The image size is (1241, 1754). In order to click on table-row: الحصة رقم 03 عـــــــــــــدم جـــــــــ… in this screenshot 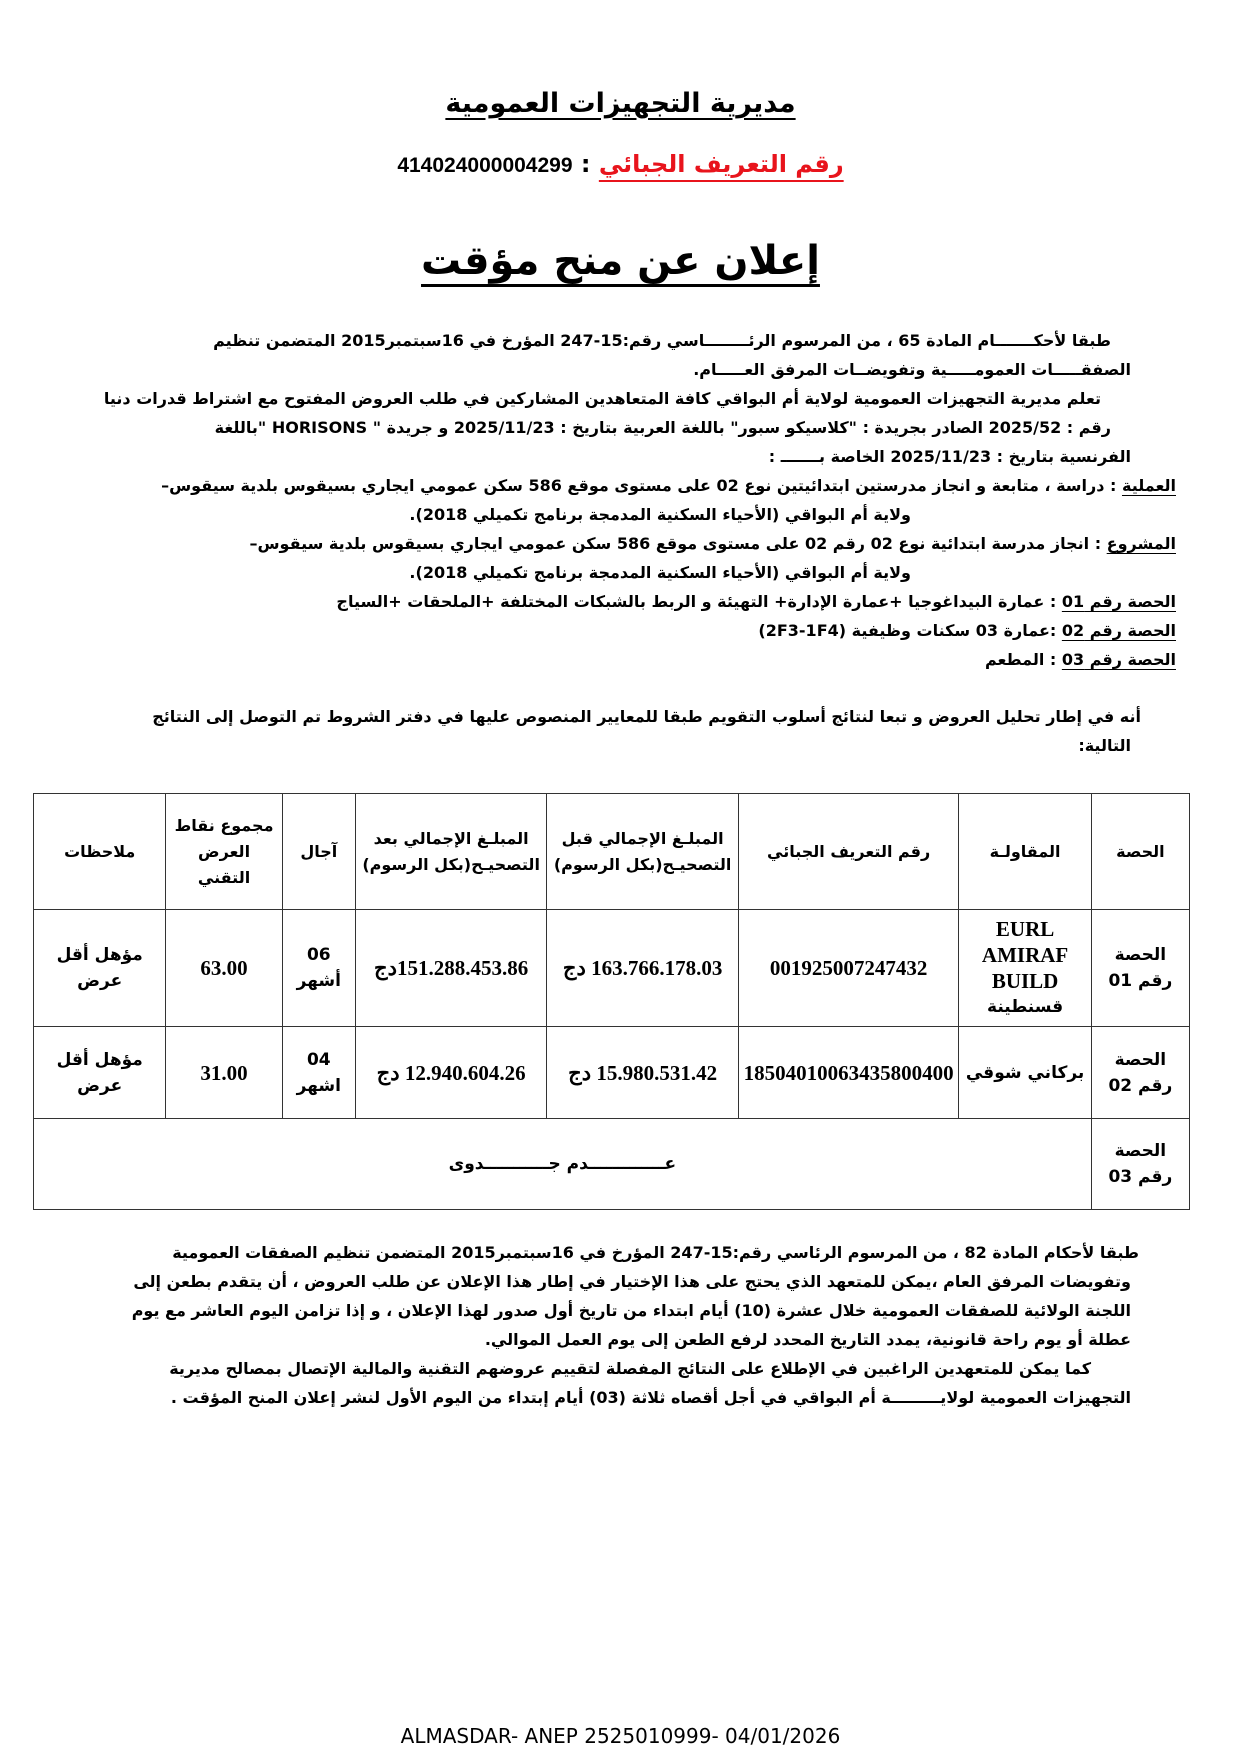, I will do `click(612, 1164)`.